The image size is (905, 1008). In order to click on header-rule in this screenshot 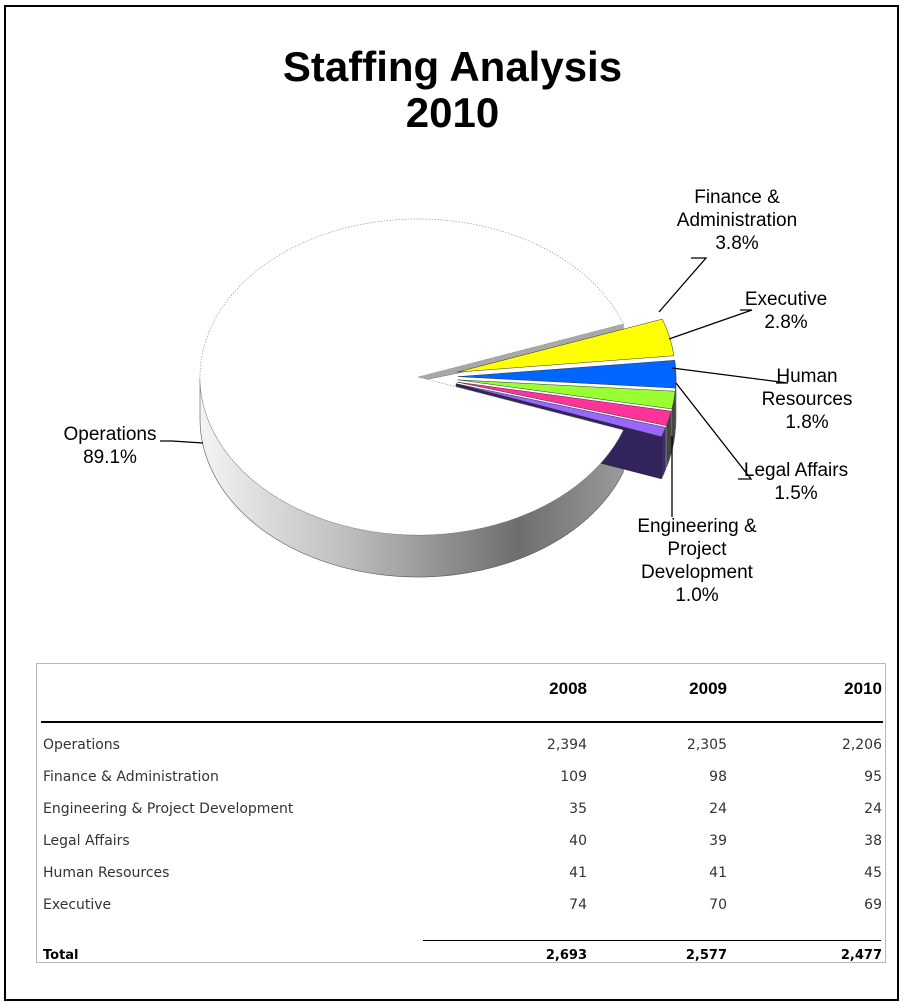, I will do `click(462, 722)`.